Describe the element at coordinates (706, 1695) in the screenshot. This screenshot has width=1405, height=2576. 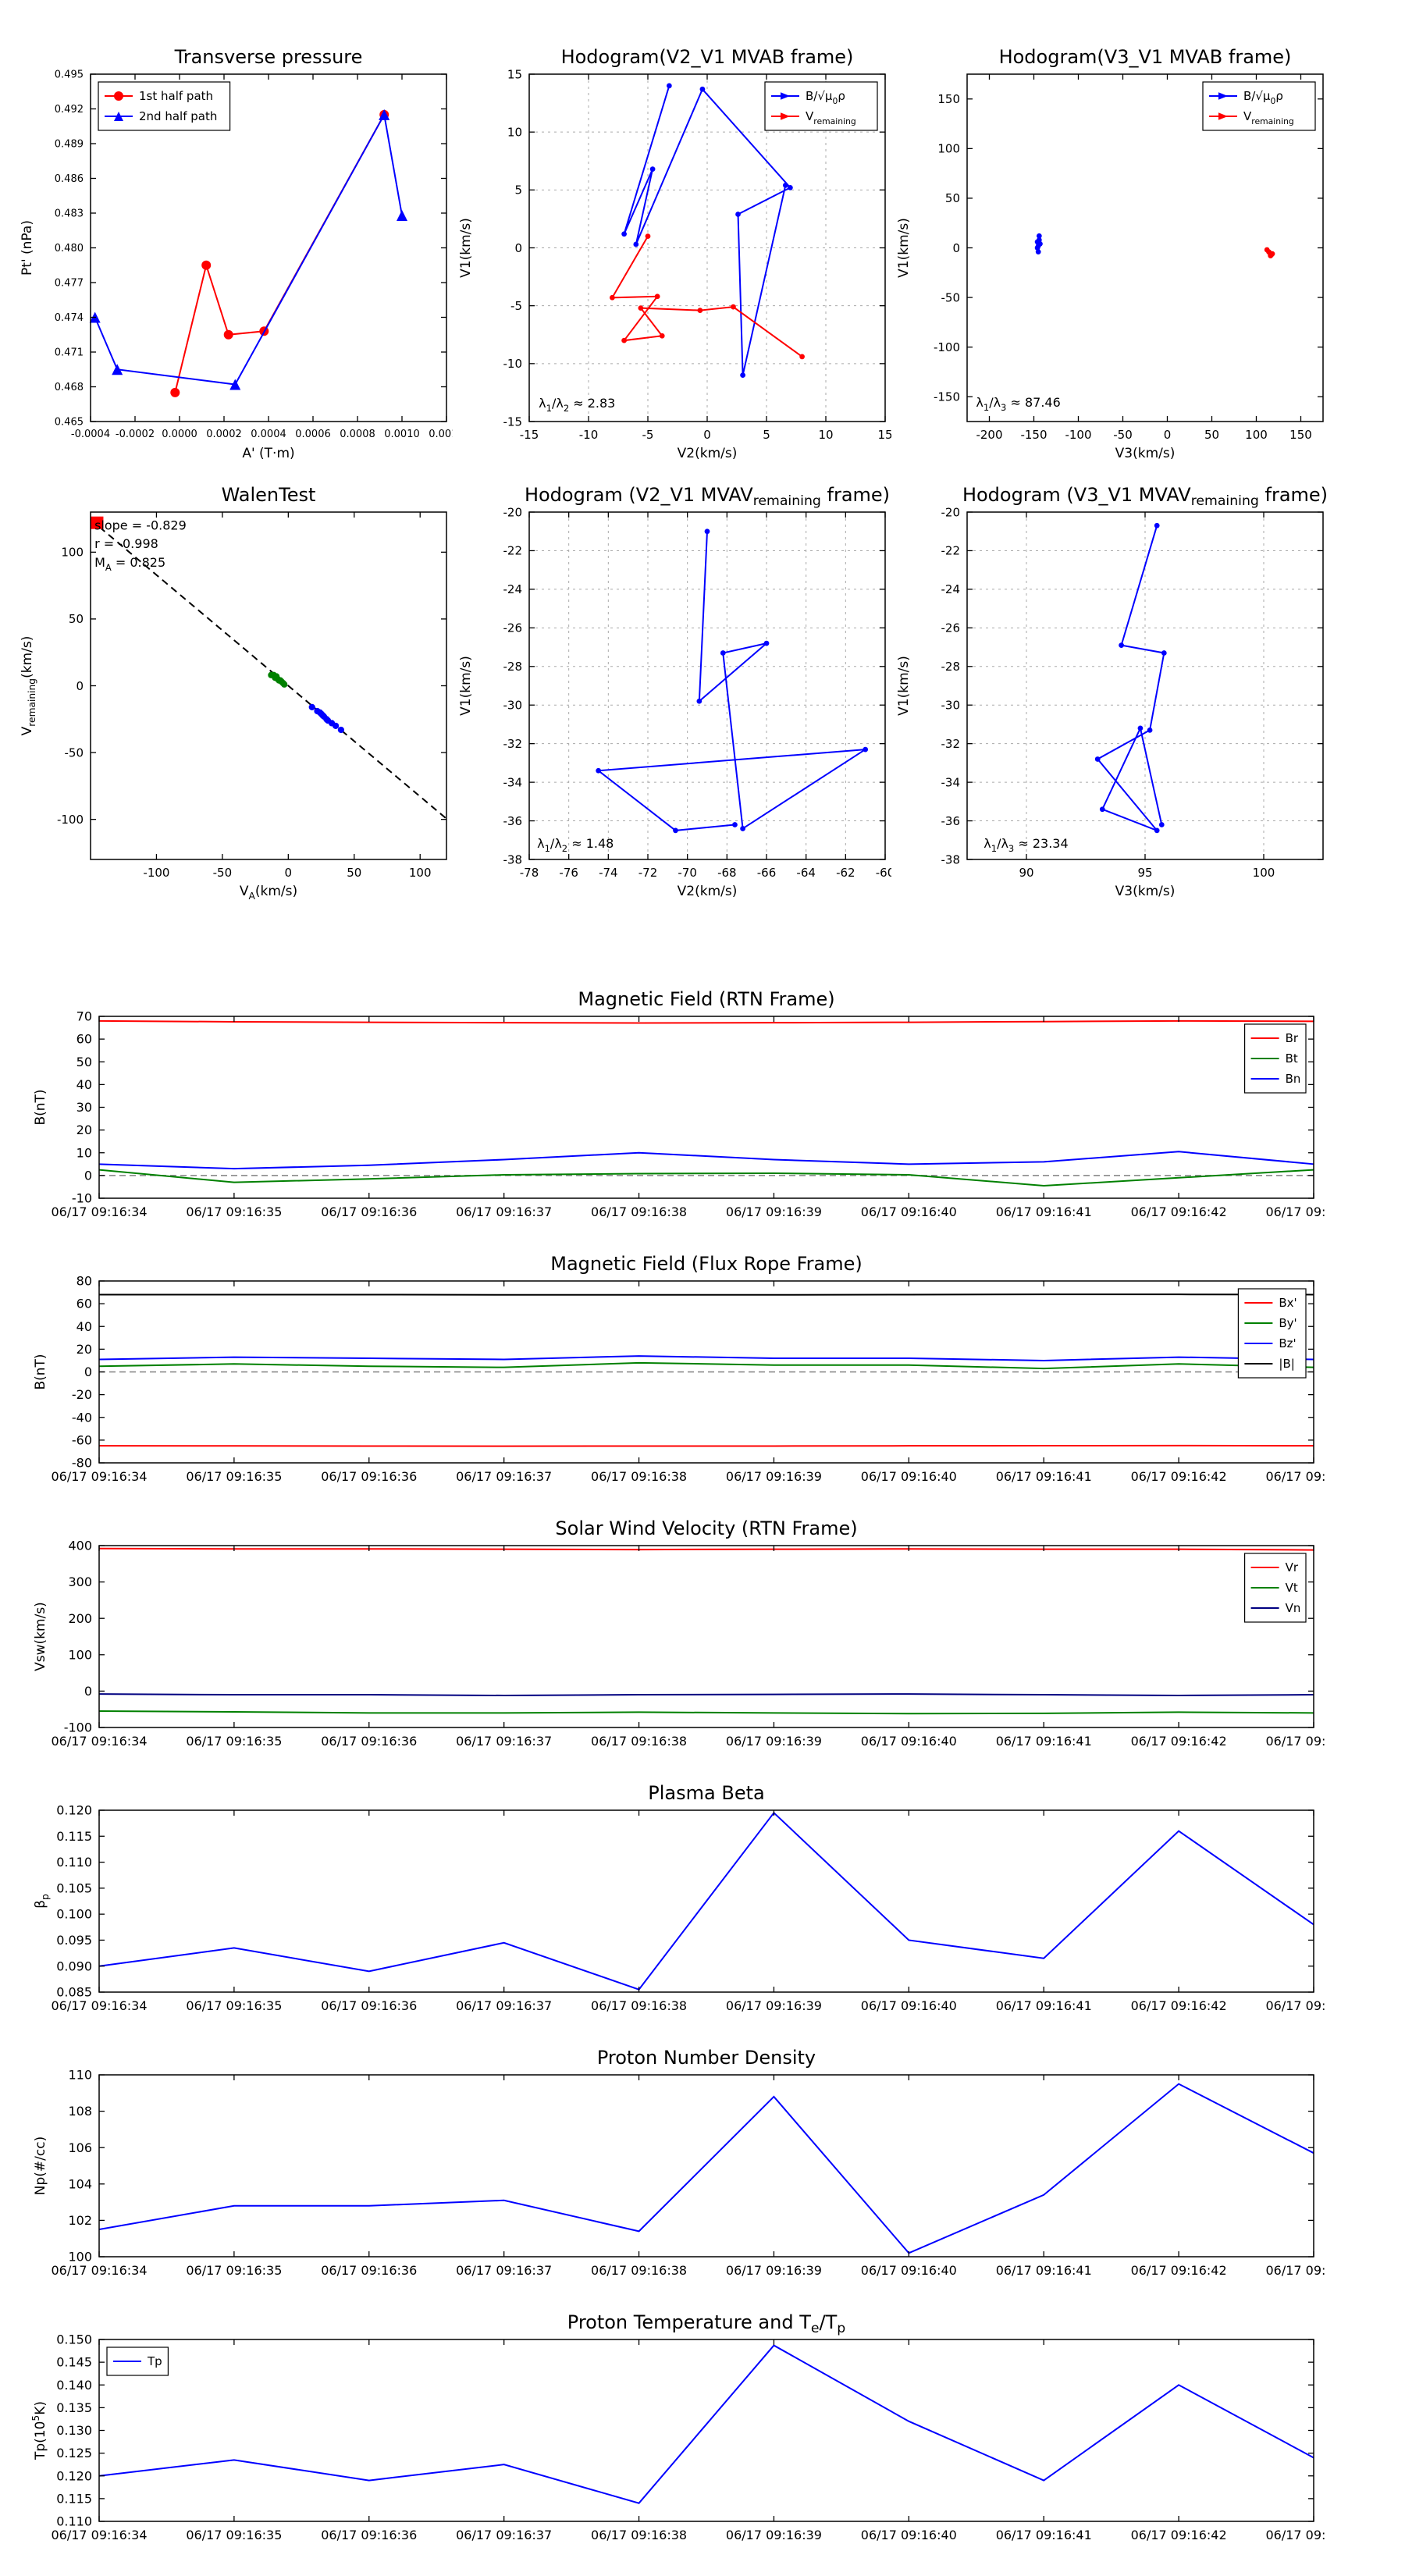
I see `series-Vn` at that location.